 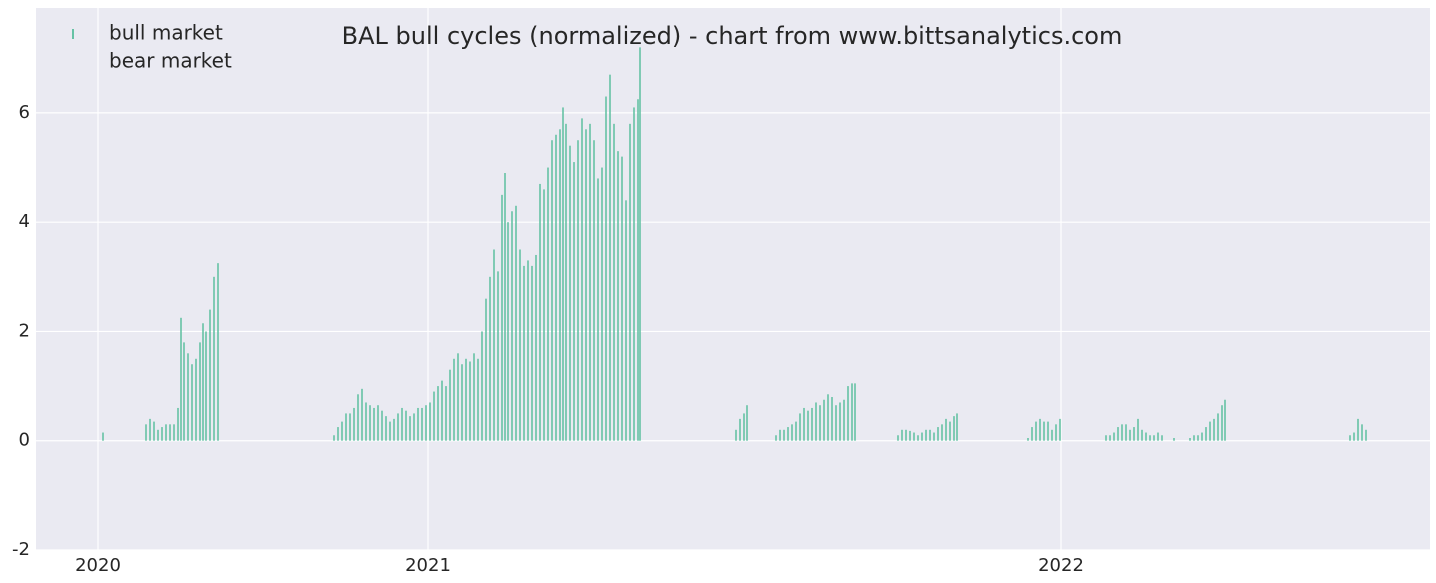 I want to click on legend-marker, so click(x=73, y=34).